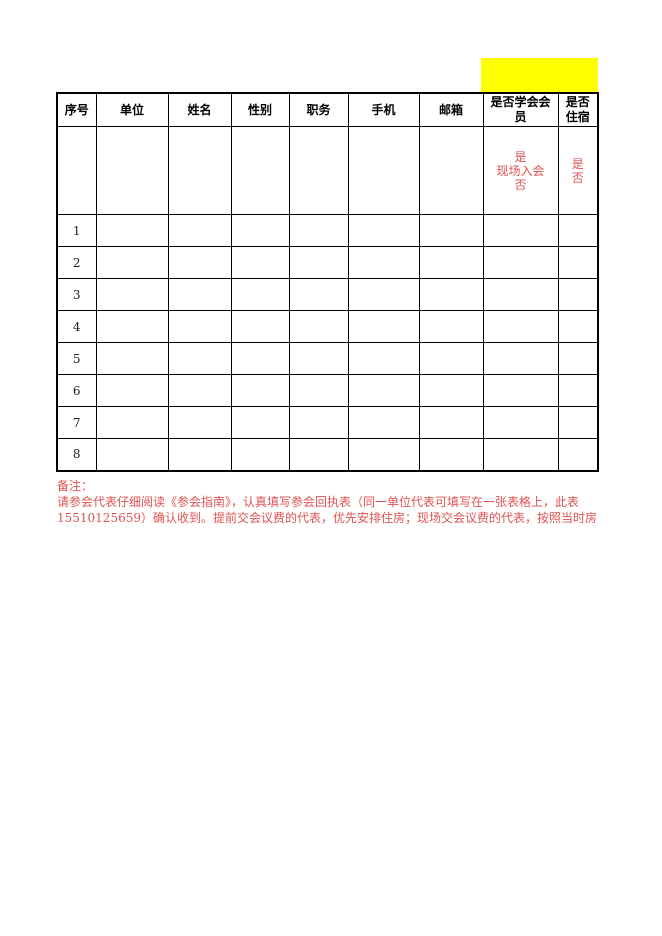 This screenshot has height=936, width=662. I want to click on table-row: 6, so click(327, 390).